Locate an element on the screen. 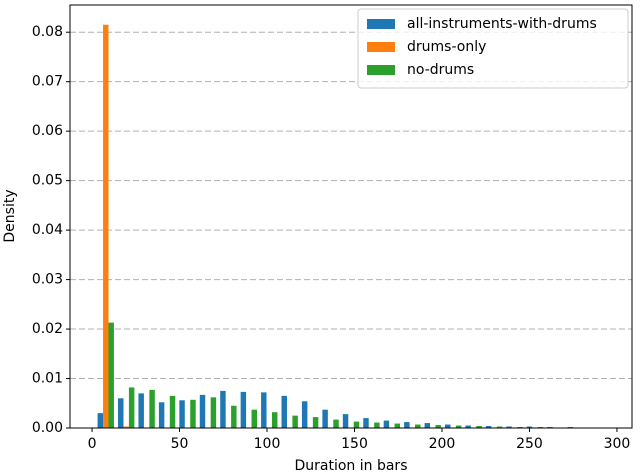 The image size is (640, 474). x-tick-label: 150 is located at coordinates (354, 444).